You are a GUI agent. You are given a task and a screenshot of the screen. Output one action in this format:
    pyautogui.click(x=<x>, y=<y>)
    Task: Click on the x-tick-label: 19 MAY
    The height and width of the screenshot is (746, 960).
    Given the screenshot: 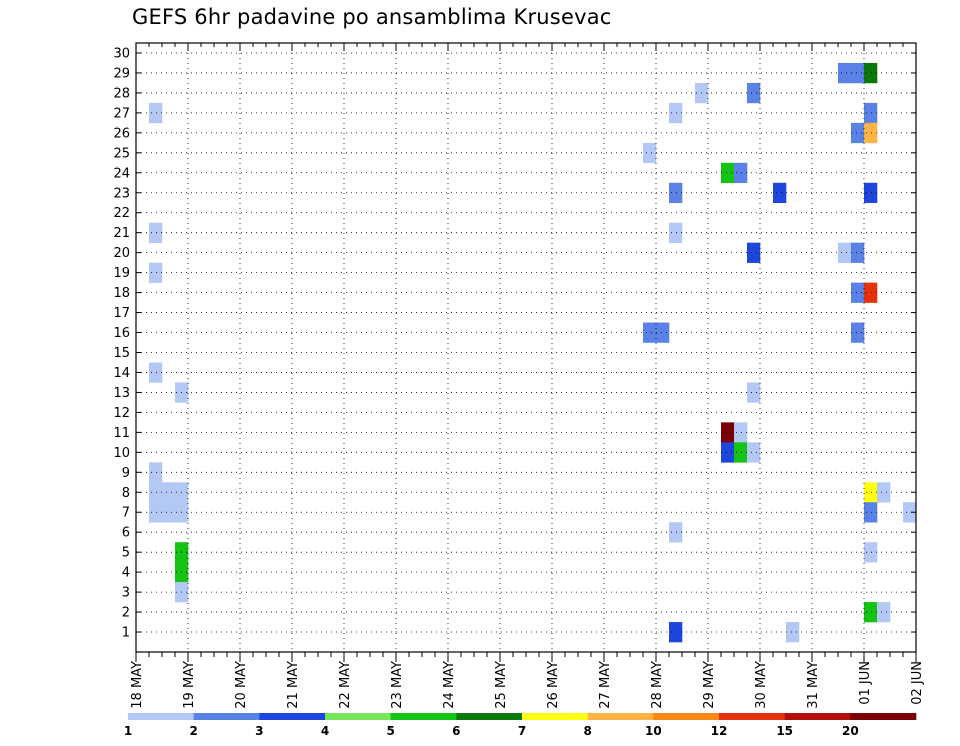 What is the action you would take?
    pyautogui.click(x=189, y=685)
    